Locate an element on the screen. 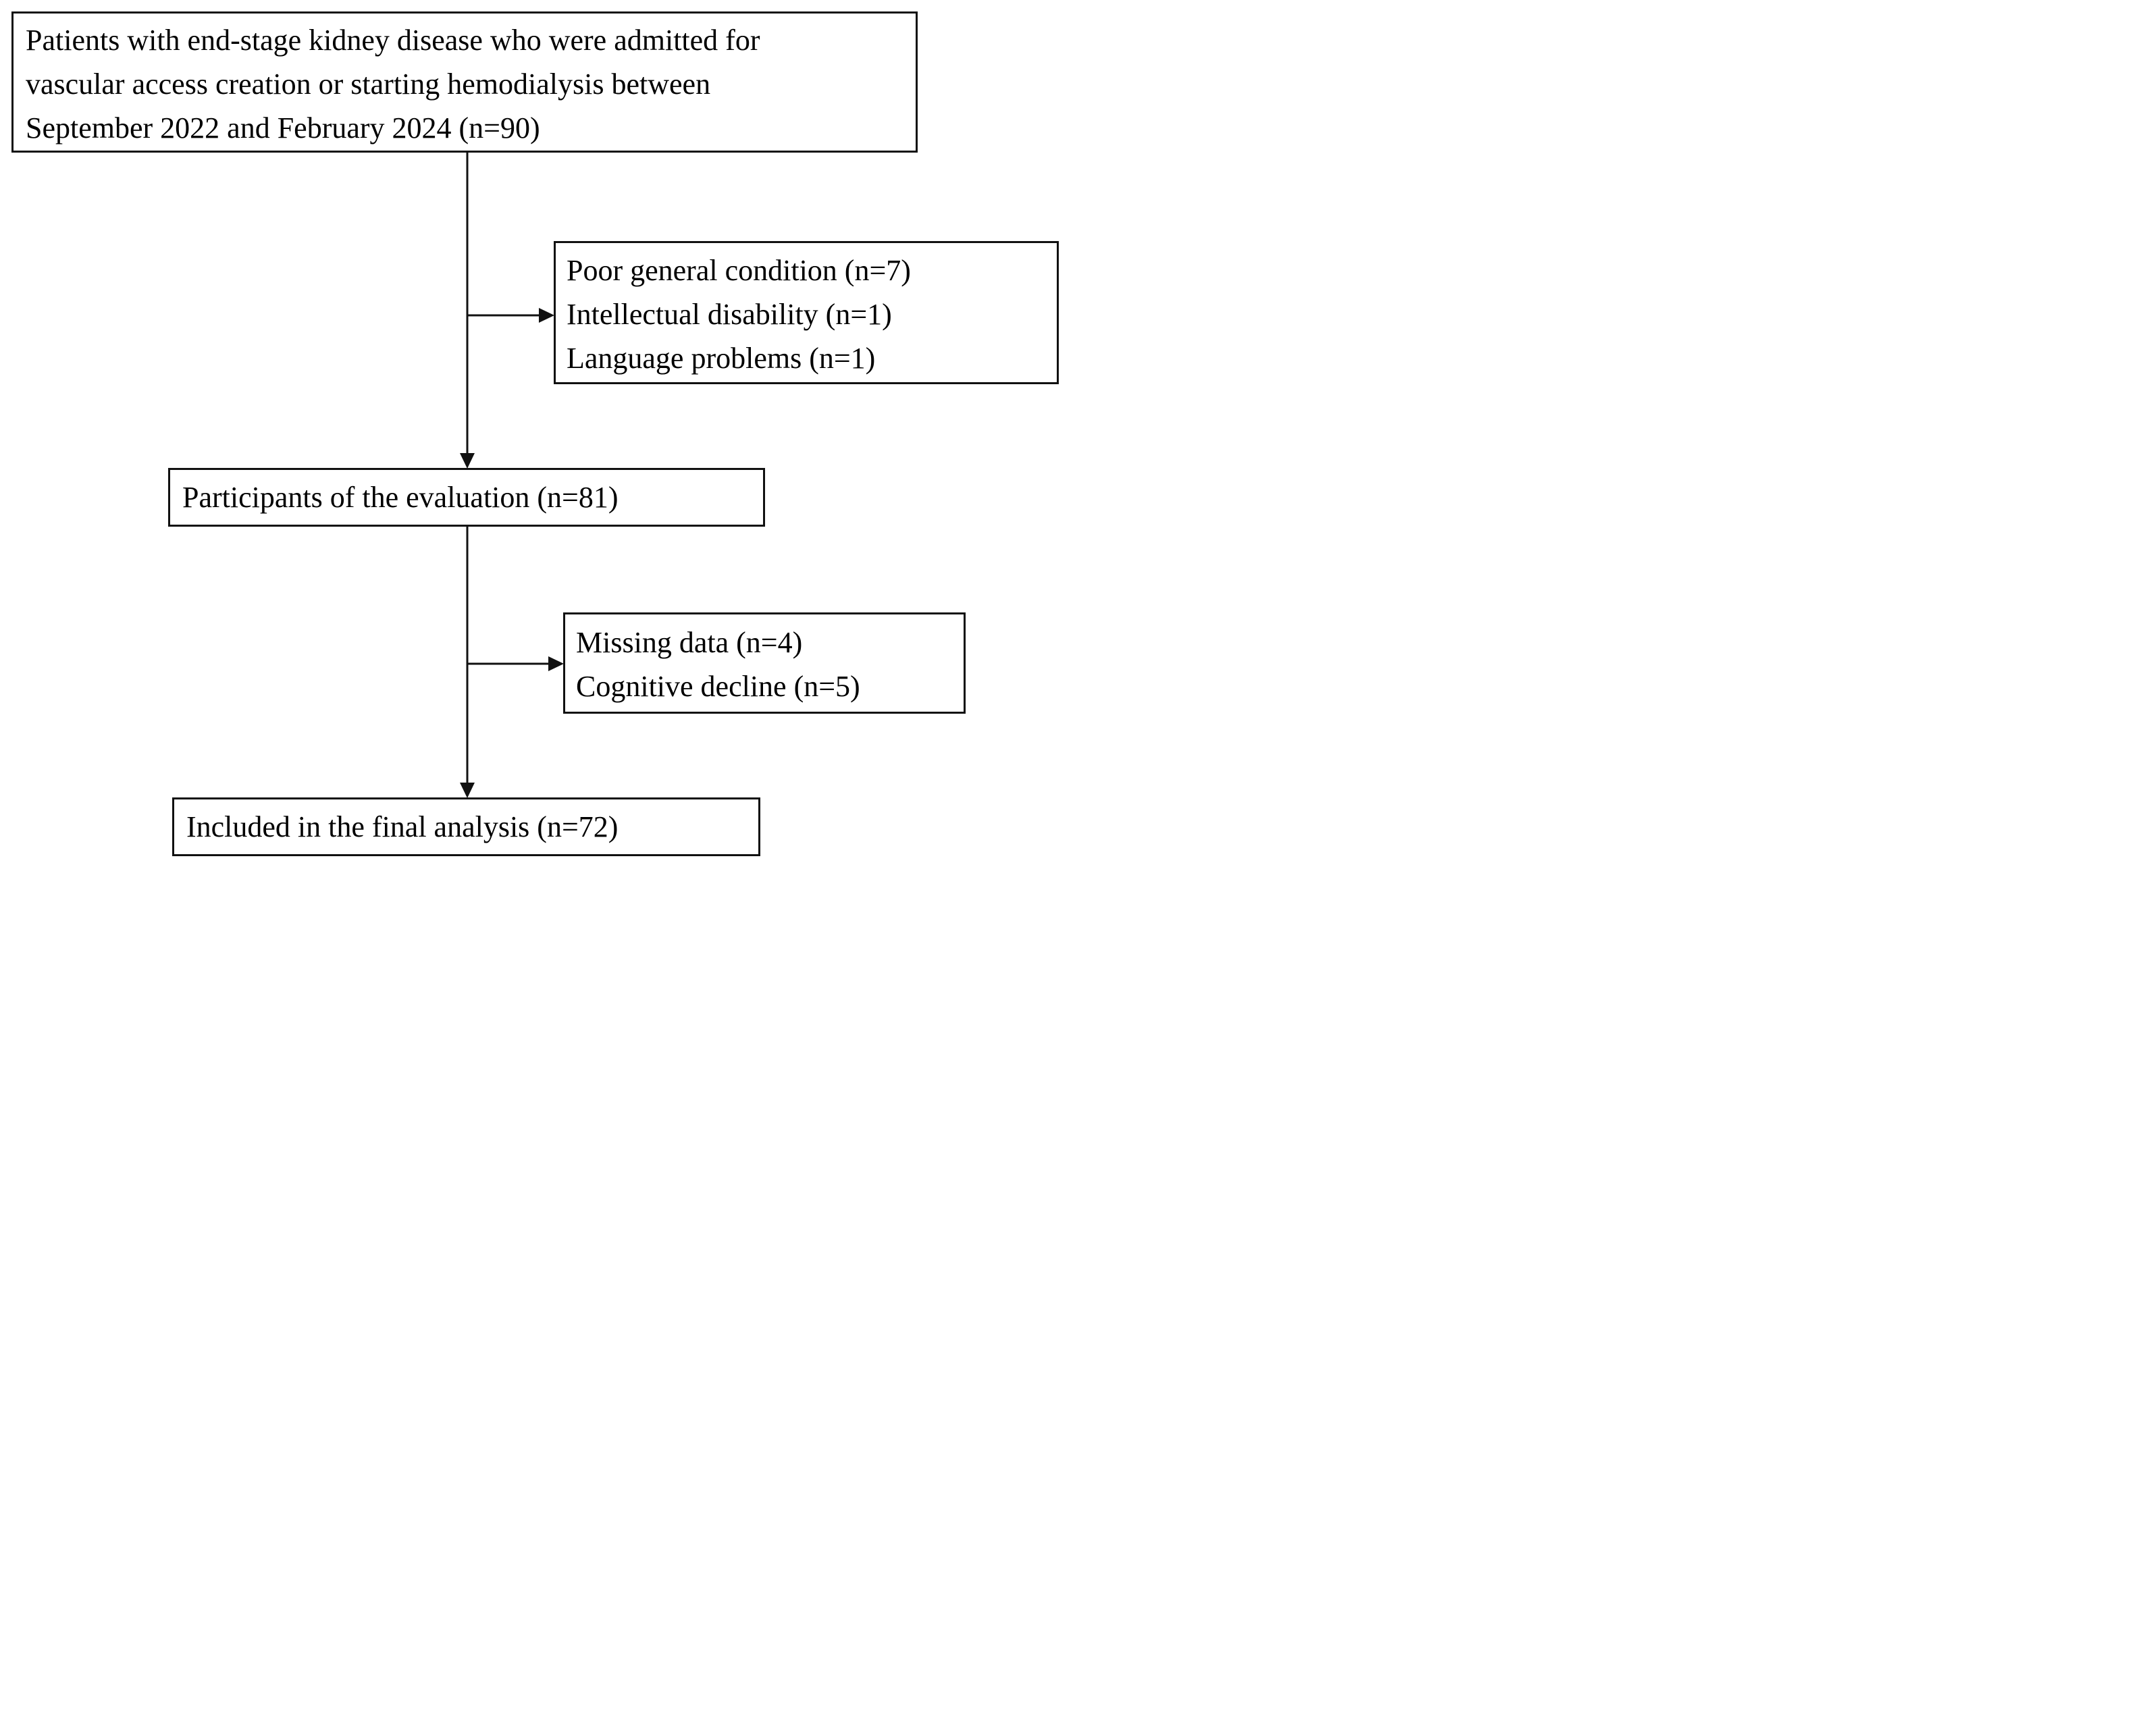  arrow-branch-to-excluded-final is located at coordinates (515, 663).